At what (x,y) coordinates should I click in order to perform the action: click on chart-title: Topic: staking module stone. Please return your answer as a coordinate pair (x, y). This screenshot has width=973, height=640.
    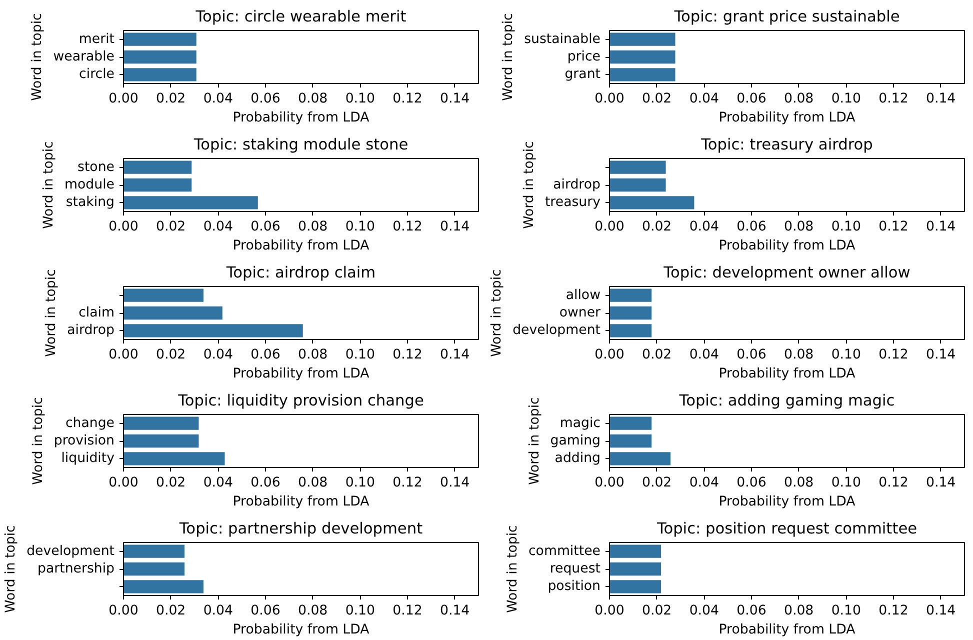
    Looking at the image, I should click on (300, 145).